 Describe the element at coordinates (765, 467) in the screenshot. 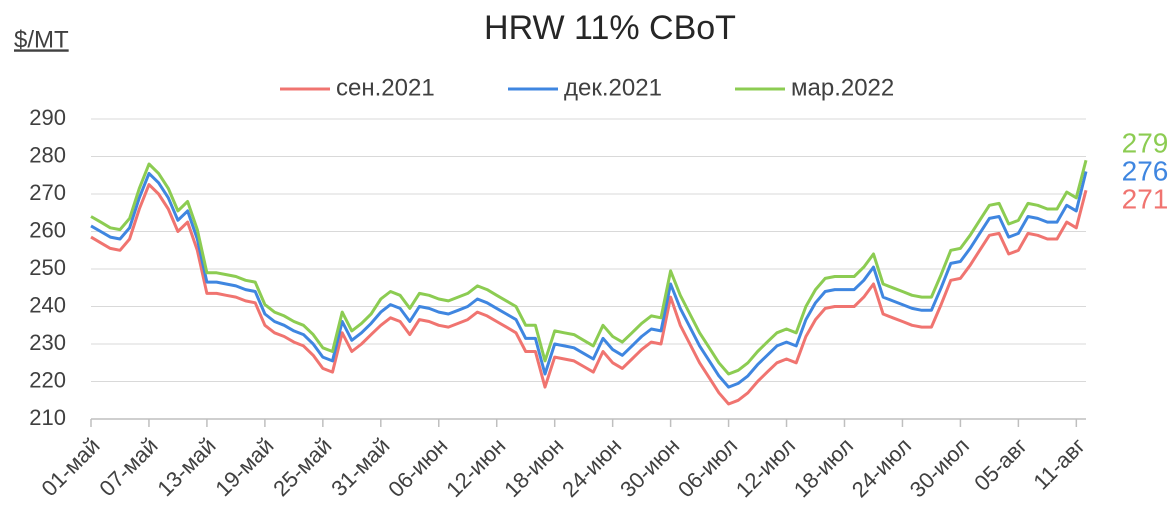

I see `x-tick-label: 12-июл` at that location.